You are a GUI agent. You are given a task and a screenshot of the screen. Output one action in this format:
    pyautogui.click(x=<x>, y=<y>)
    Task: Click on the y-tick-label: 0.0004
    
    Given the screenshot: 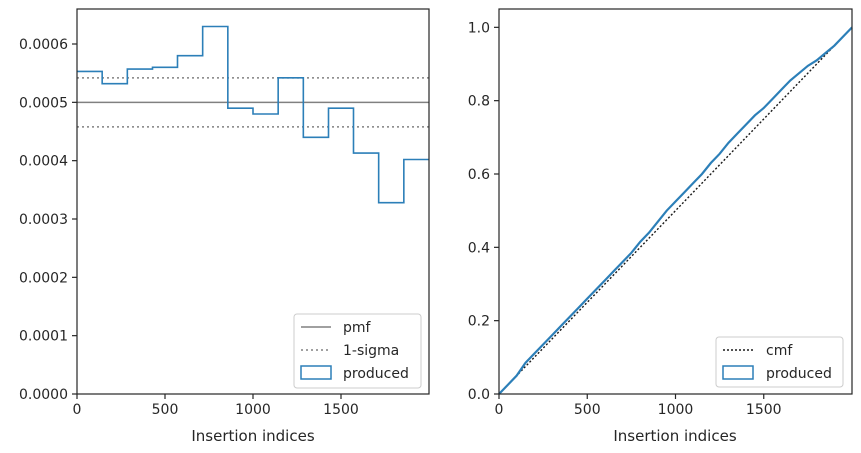 What is the action you would take?
    pyautogui.click(x=43, y=162)
    